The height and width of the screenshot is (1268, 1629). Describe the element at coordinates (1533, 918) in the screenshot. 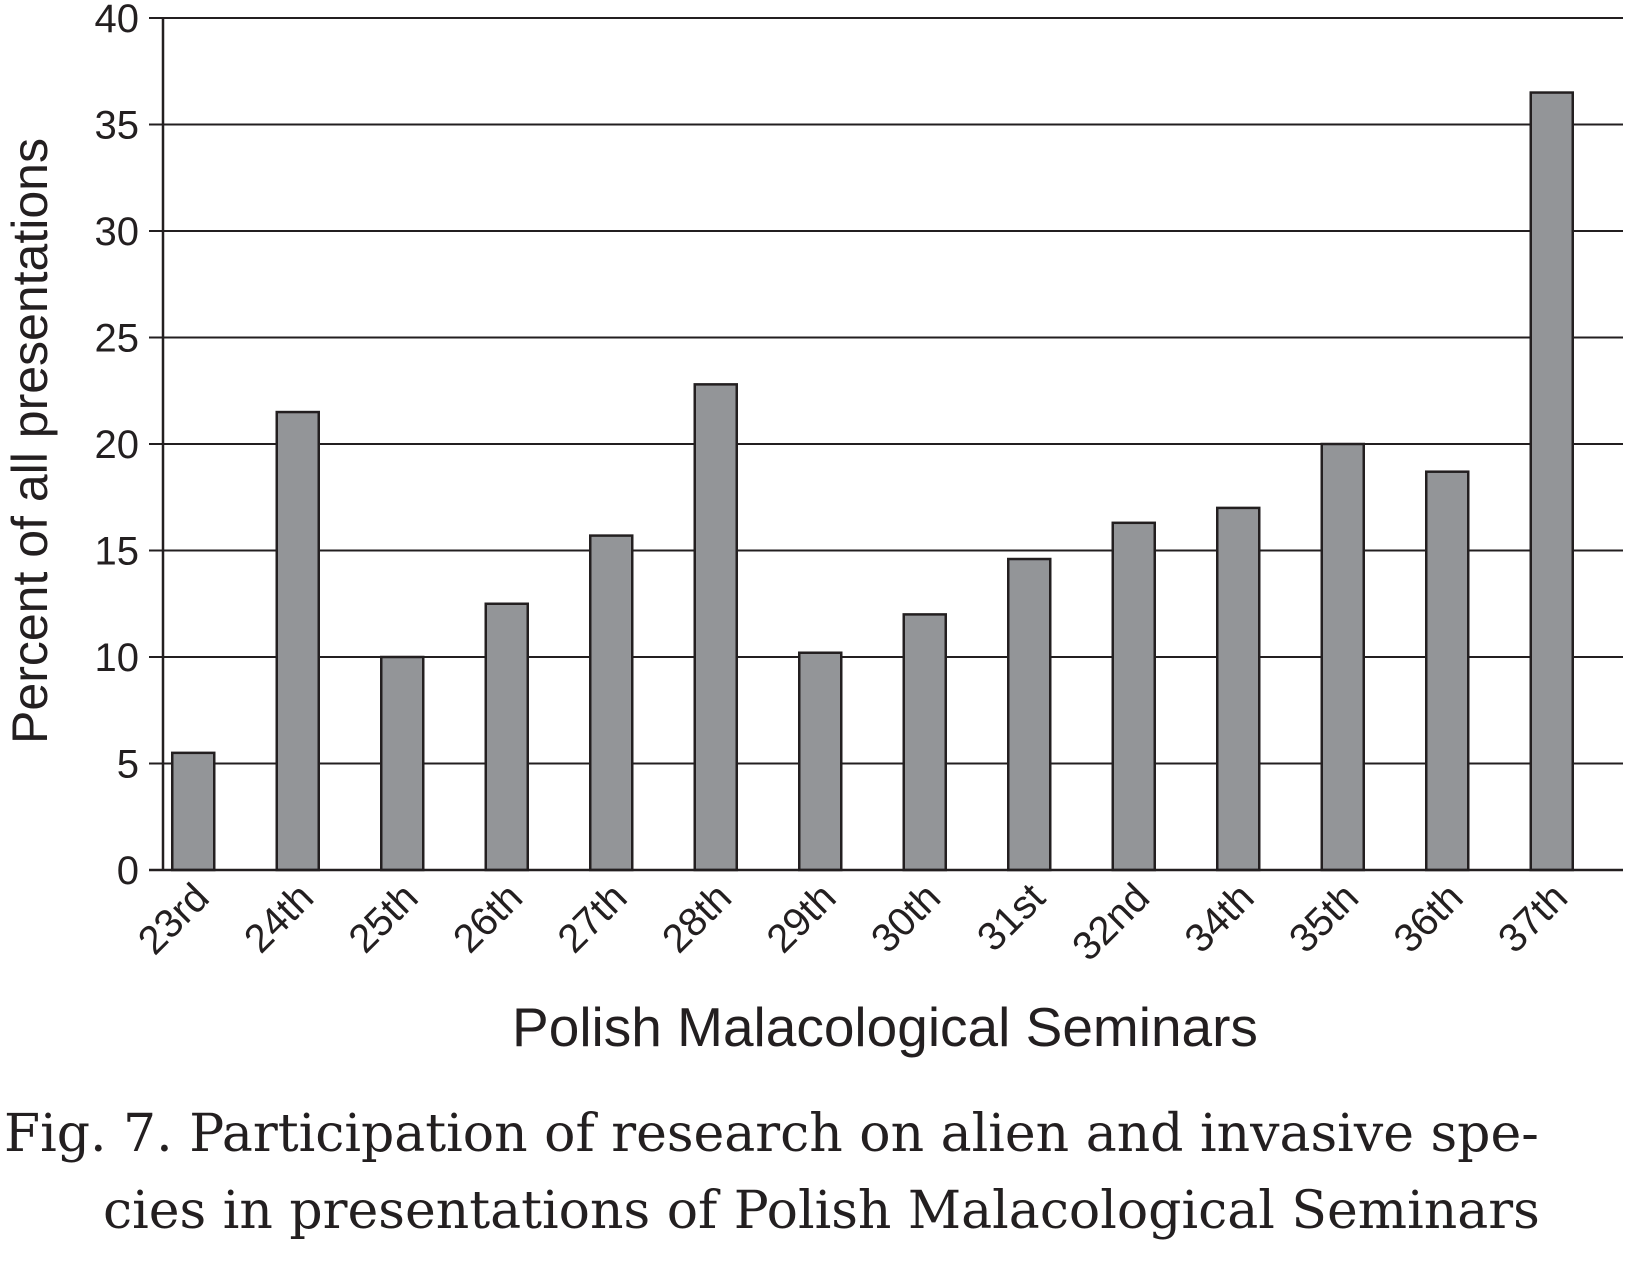

I see `x-tick-label-37th: 37th` at that location.